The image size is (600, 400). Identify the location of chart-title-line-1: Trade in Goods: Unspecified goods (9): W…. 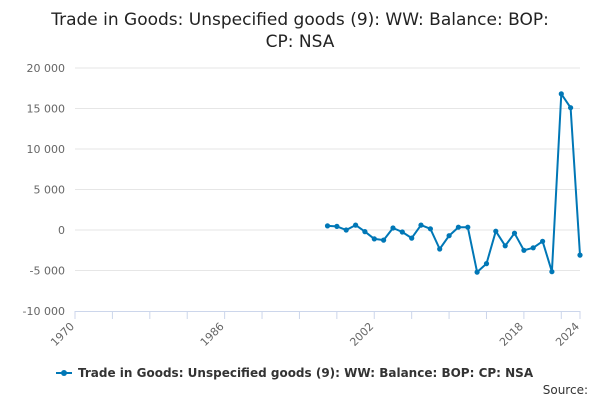
(299, 20).